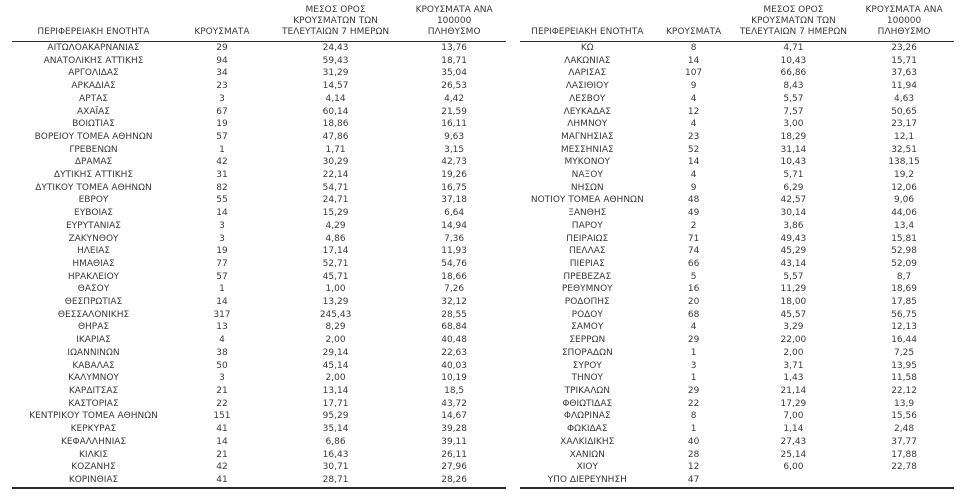 The width and height of the screenshot is (964, 500). I want to click on avg7-cell: 6,86, so click(335, 441).